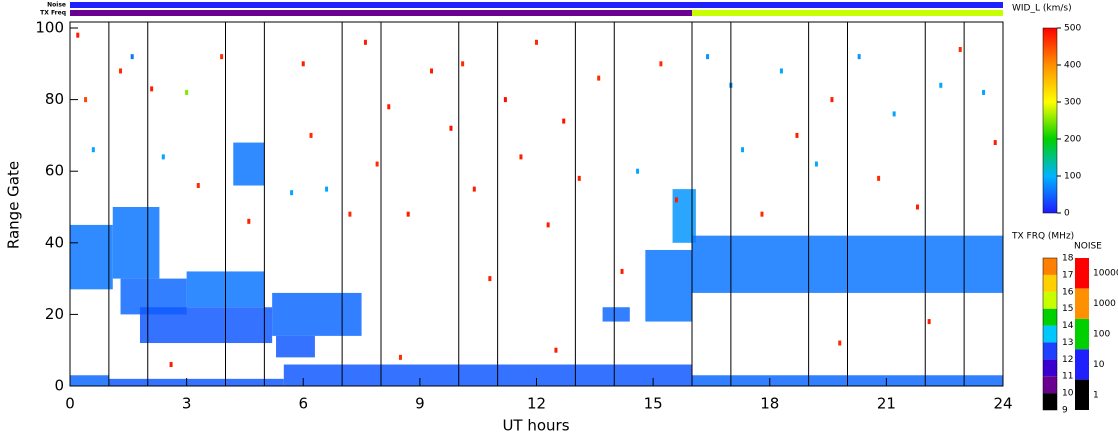 The height and width of the screenshot is (439, 1118). Describe the element at coordinates (1068, 394) in the screenshot. I see `freq-tick-label: 10` at that location.